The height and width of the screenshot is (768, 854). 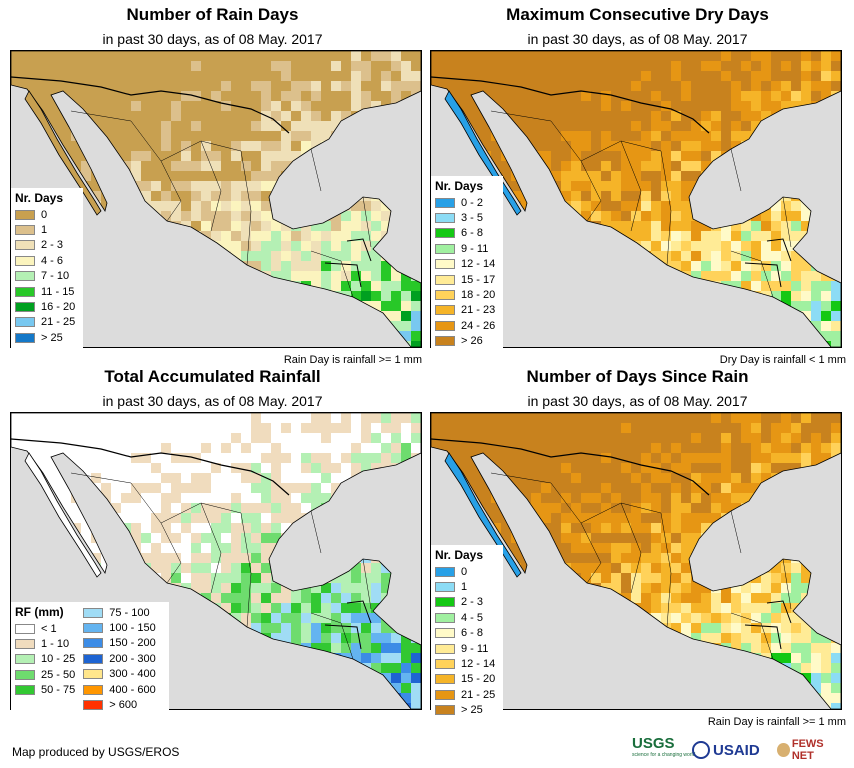 What do you see at coordinates (472, 341) in the screenshot?
I see `legend-label: > 26` at bounding box center [472, 341].